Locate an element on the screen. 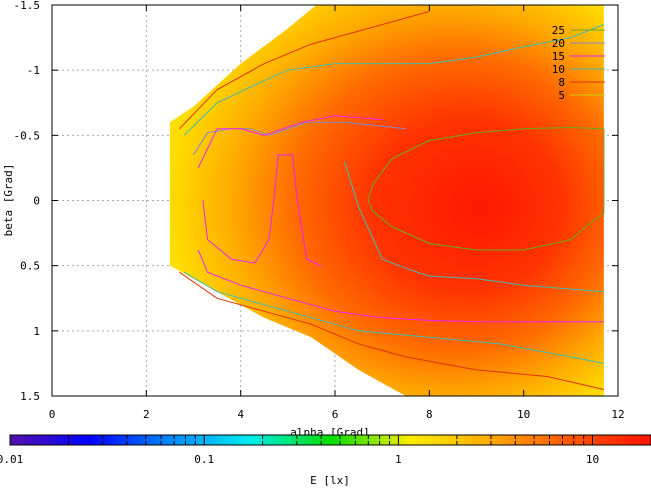 The height and width of the screenshot is (490, 651). x-tick-label: 0 is located at coordinates (52, 414).